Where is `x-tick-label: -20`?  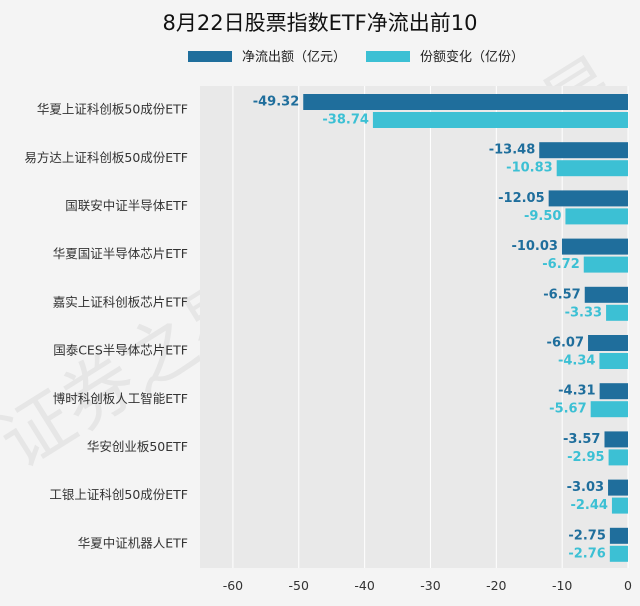 x-tick-label: -20 is located at coordinates (496, 585).